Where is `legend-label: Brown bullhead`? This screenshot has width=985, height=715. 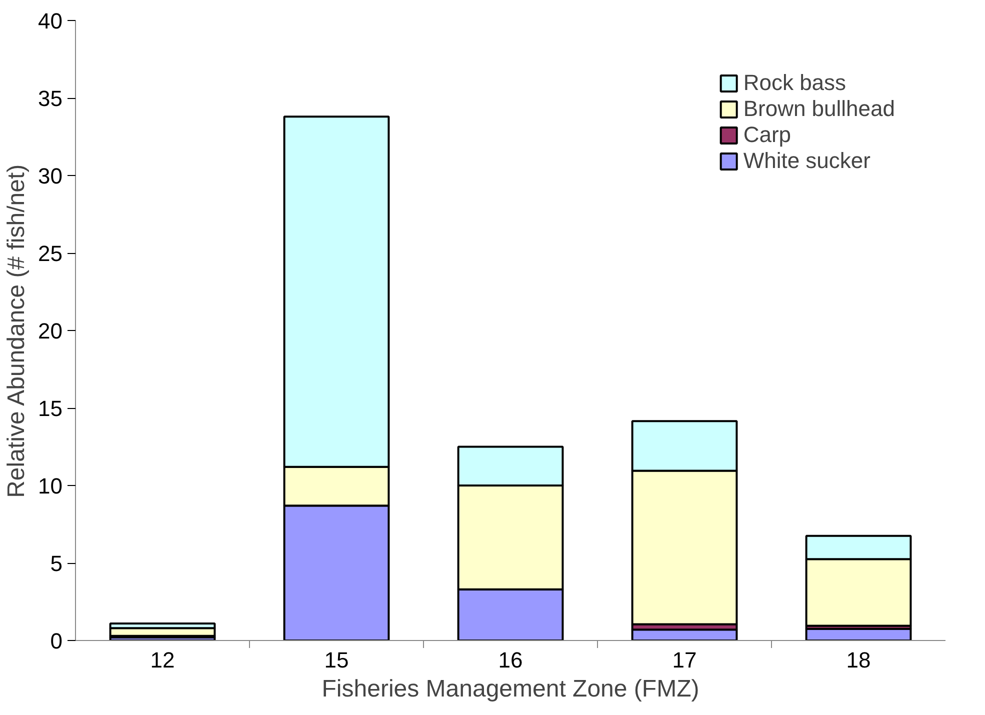
legend-label: Brown bullhead is located at coordinates (819, 109).